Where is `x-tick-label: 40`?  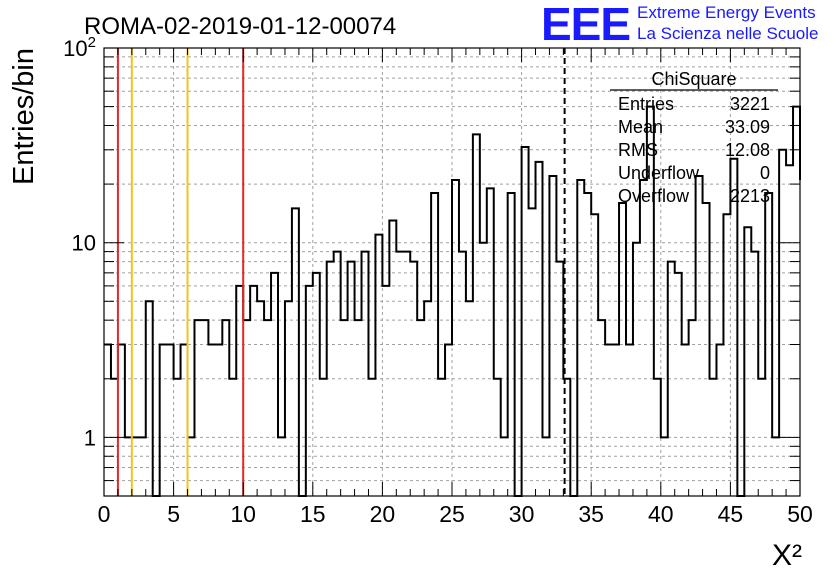
x-tick-label: 40 is located at coordinates (661, 514).